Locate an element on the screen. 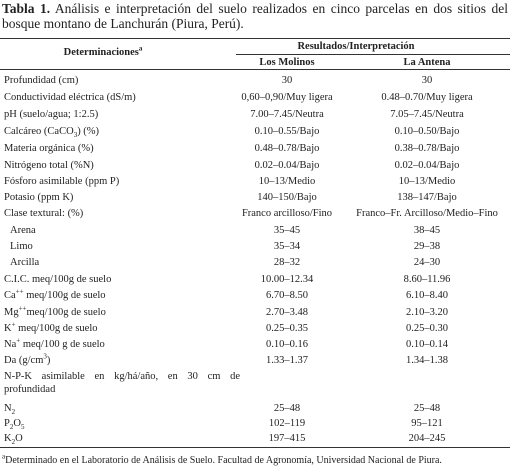 Image resolution: width=514 pixels, height=471 pixels. cell-value: Franco–Fr. Arcilloso/Medio–Fino is located at coordinates (427, 213).